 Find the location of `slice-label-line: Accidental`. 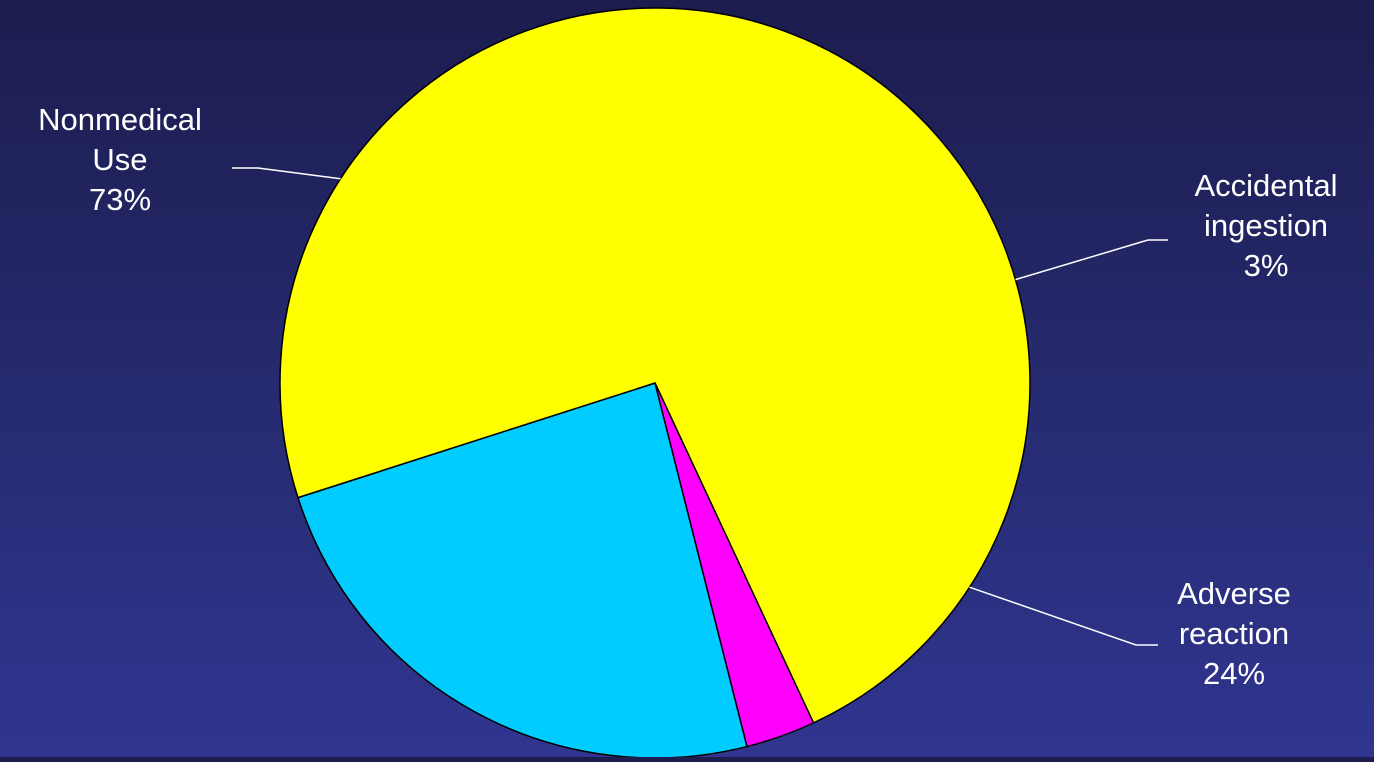

slice-label-line: Accidental is located at coordinates (1265, 185).